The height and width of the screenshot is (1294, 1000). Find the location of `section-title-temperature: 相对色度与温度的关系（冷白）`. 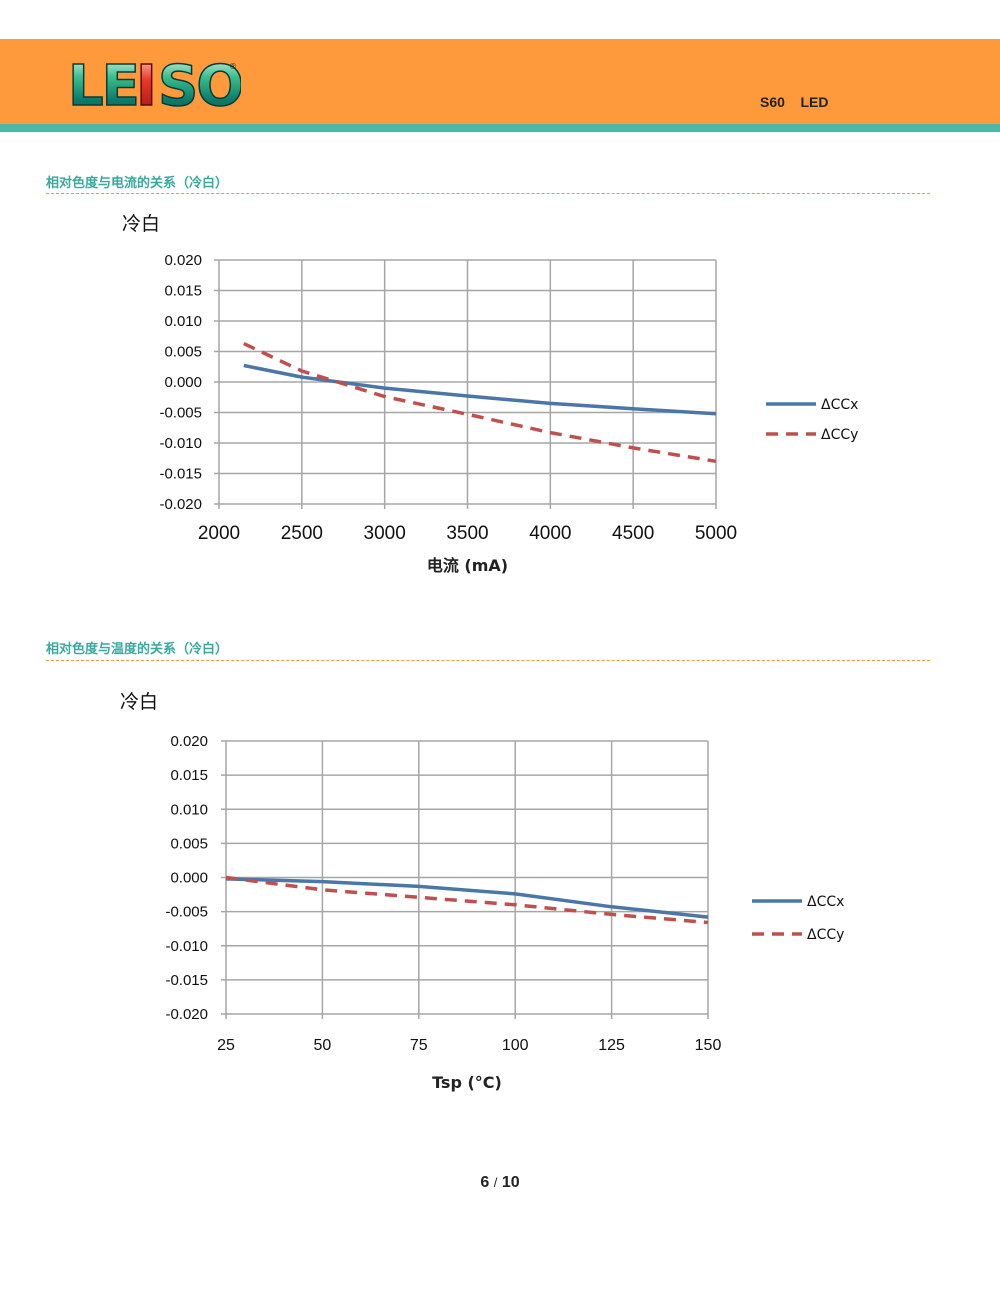

section-title-temperature: 相对色度与温度的关系（冷白） is located at coordinates (137, 649).